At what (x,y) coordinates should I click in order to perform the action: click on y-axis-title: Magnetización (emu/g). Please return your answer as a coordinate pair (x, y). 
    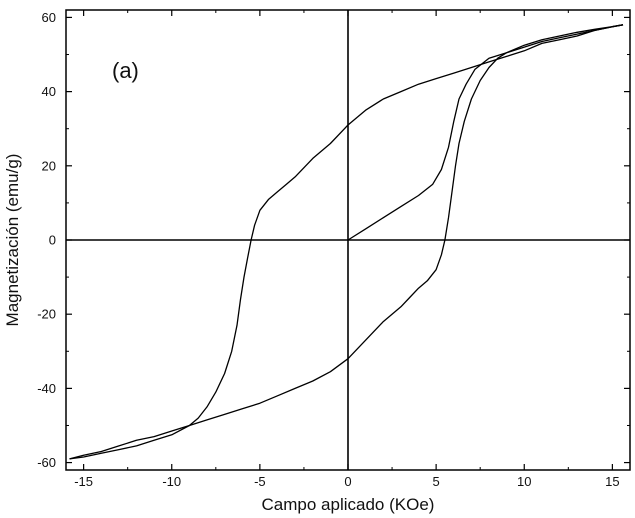
    Looking at the image, I should click on (12, 240).